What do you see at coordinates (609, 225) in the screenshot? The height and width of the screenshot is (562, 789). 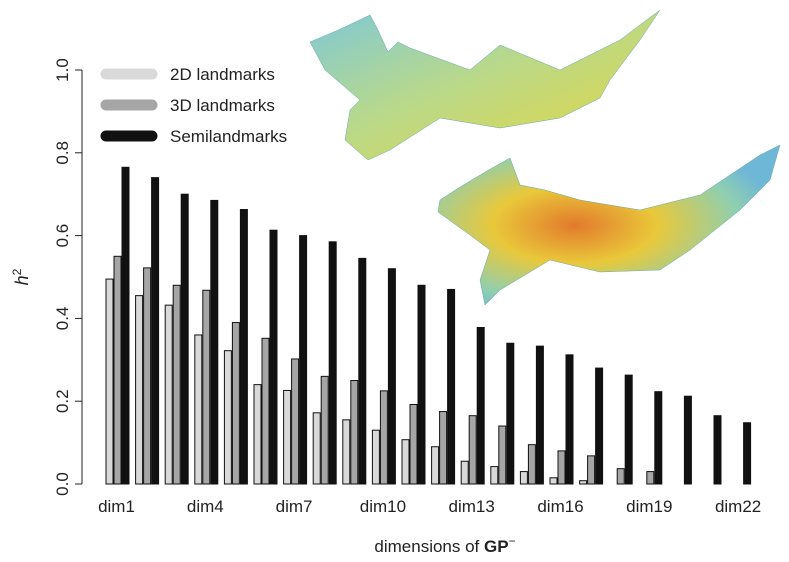 I see `mandible-3d` at bounding box center [609, 225].